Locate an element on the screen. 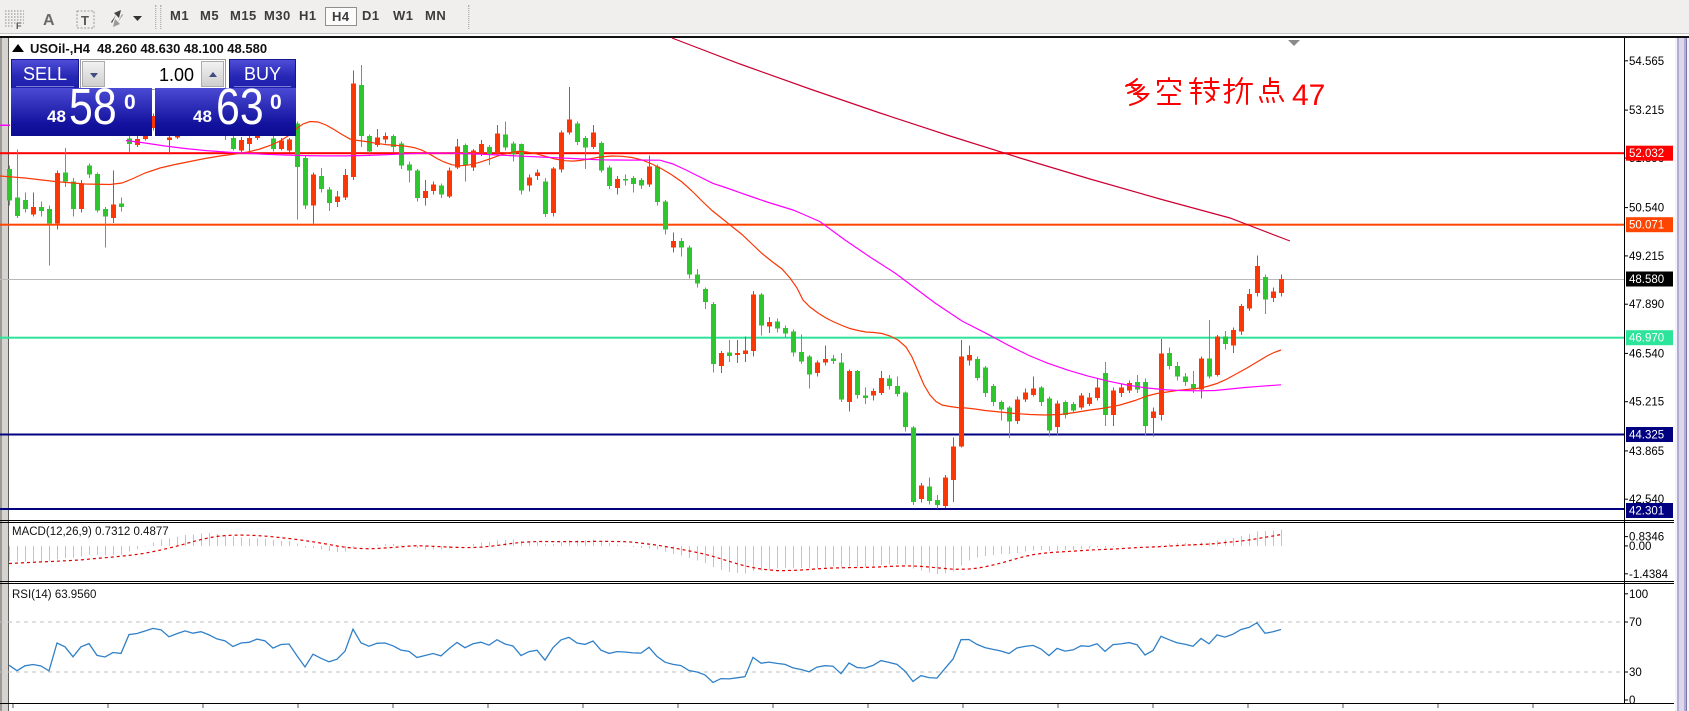 The width and height of the screenshot is (1689, 711). svg-text: 46.970 is located at coordinates (1646, 339).